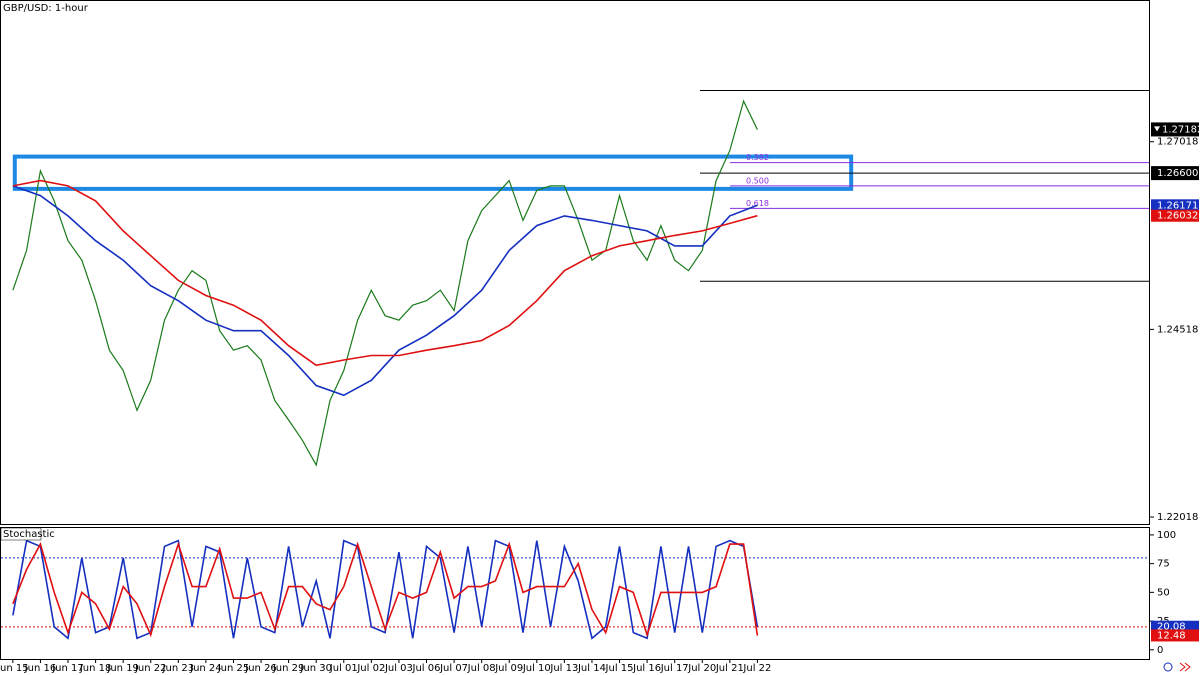 This screenshot has width=1200, height=675. I want to click on y-tick-label: 50, so click(1163, 592).